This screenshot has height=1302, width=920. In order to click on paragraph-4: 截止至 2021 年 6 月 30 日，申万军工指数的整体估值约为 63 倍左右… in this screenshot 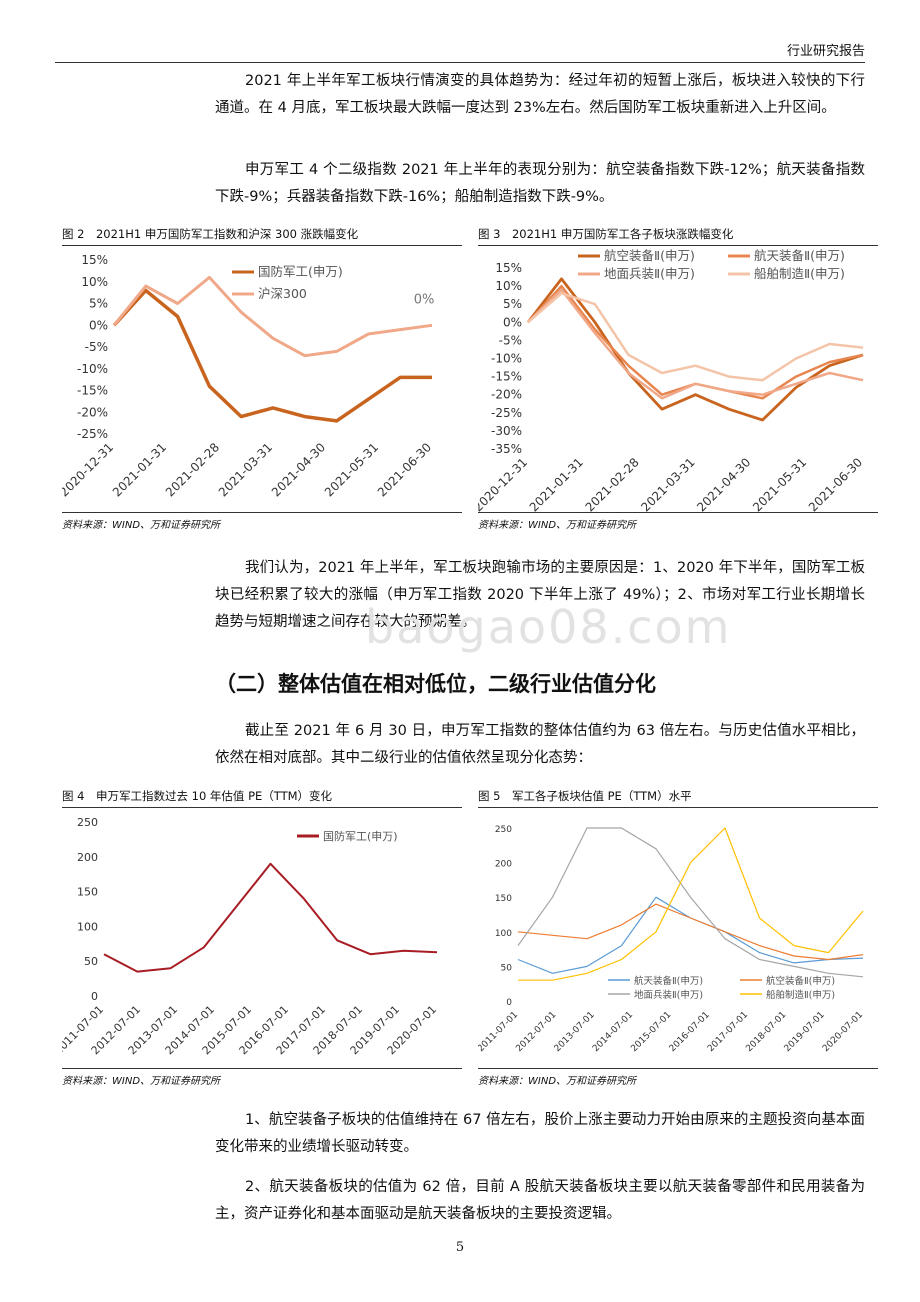, I will do `click(540, 744)`.